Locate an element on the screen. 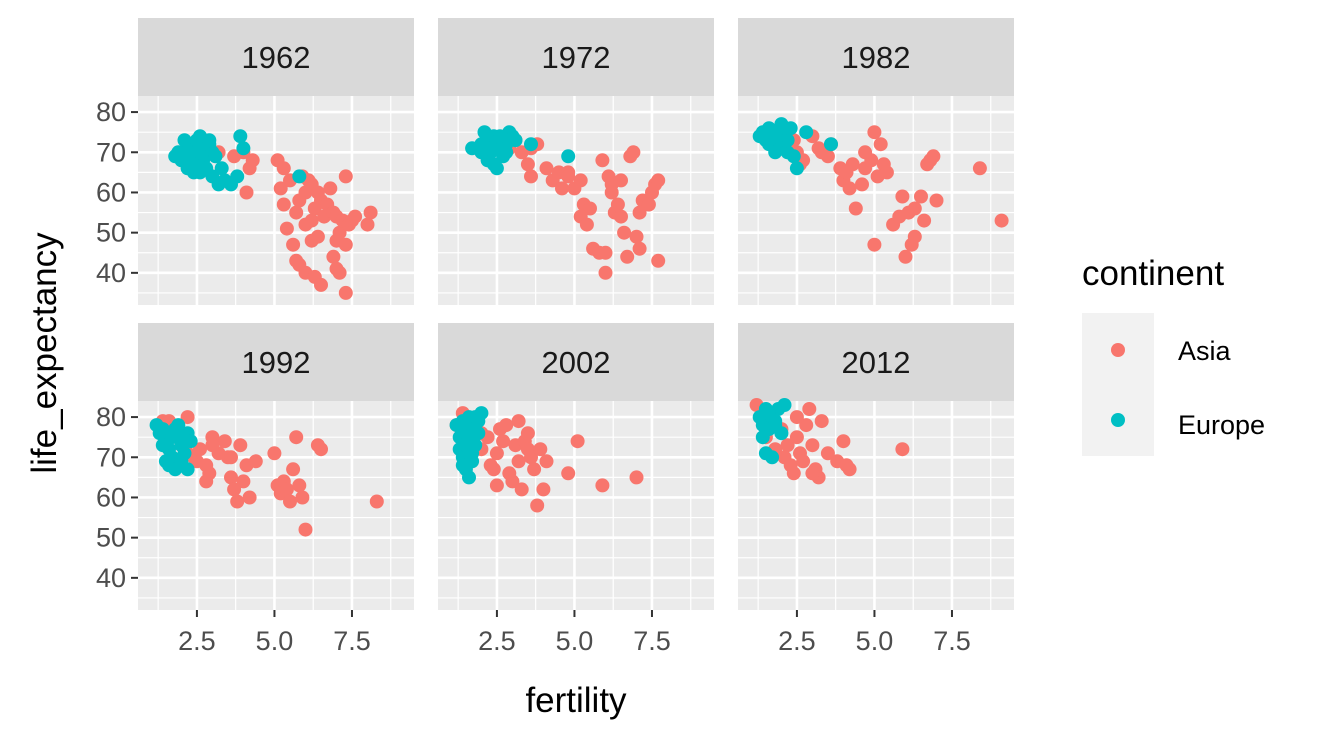 Image resolution: width=1343 pixels, height=743 pixels. y-tick-label: 50 is located at coordinates (111, 538).